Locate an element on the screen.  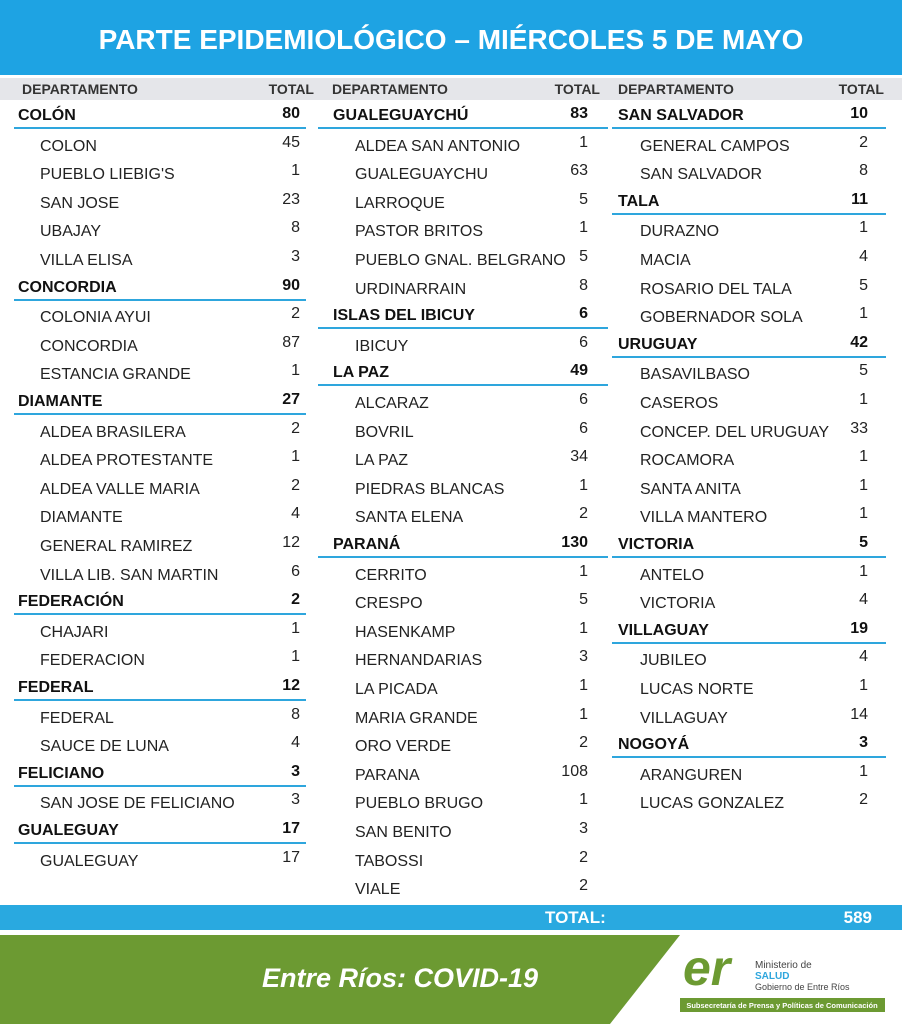
locality-name: ALDEA VALLE MARIA is located at coordinates (120, 489).